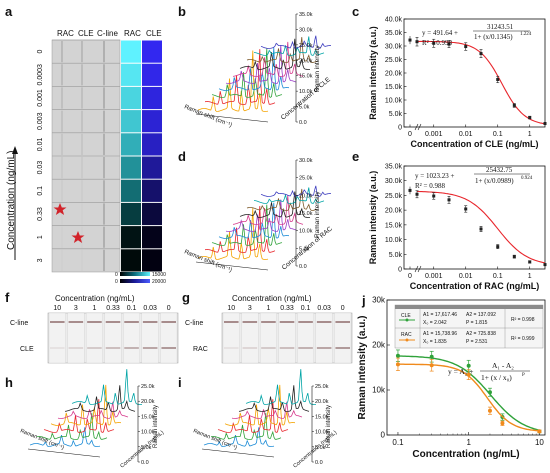 This screenshot has width=550, height=473. Describe the element at coordinates (503, 365) in the screenshot. I see `eq-j-num: A₁ - A₂` at that location.